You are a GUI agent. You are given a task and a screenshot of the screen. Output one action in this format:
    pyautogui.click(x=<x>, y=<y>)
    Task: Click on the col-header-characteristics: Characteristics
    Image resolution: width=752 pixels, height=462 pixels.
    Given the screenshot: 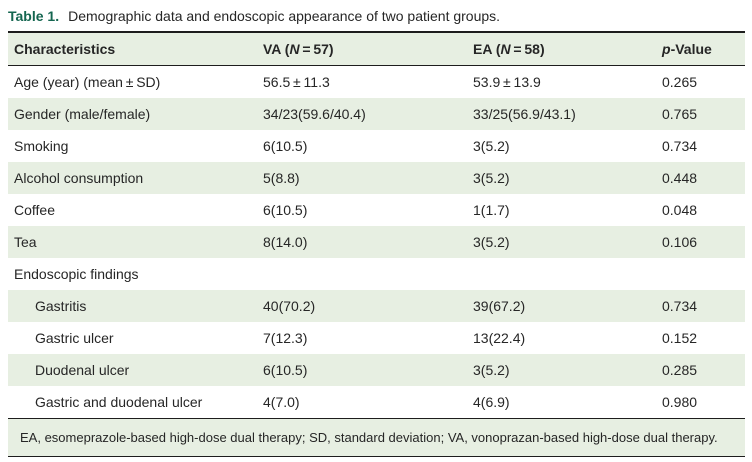 What is the action you would take?
    pyautogui.click(x=135, y=49)
    